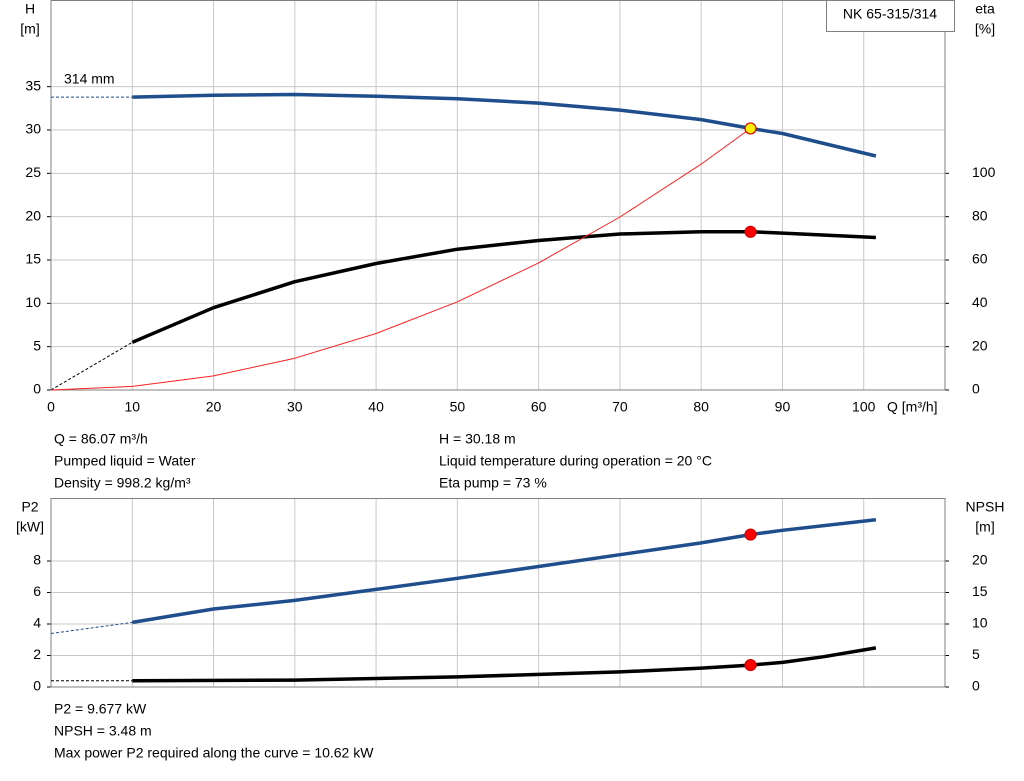  Describe the element at coordinates (376, 407) in the screenshot. I see `x-tick-label: 40` at that location.